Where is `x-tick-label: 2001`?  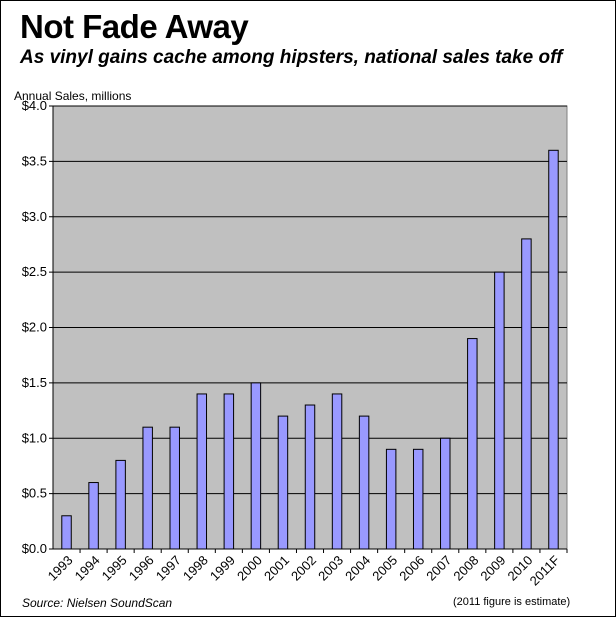
x-tick-label: 2001 is located at coordinates (276, 568).